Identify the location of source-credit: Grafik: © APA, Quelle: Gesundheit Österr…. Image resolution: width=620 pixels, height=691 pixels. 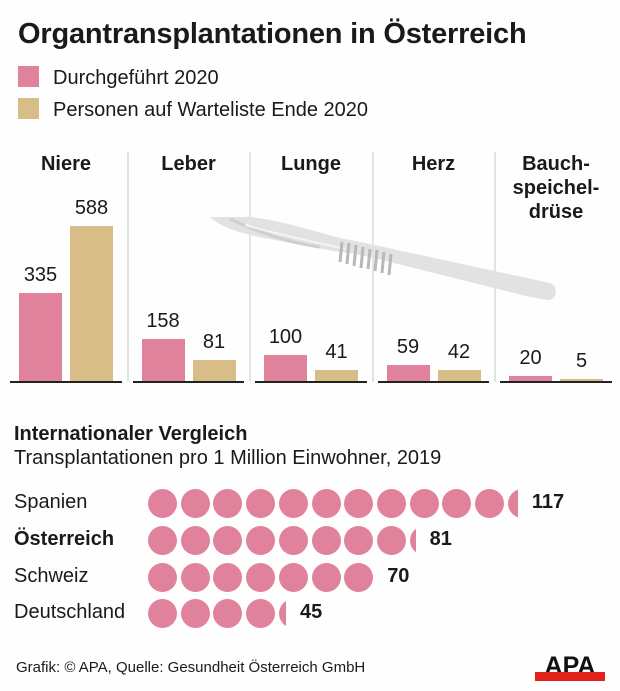
(191, 667).